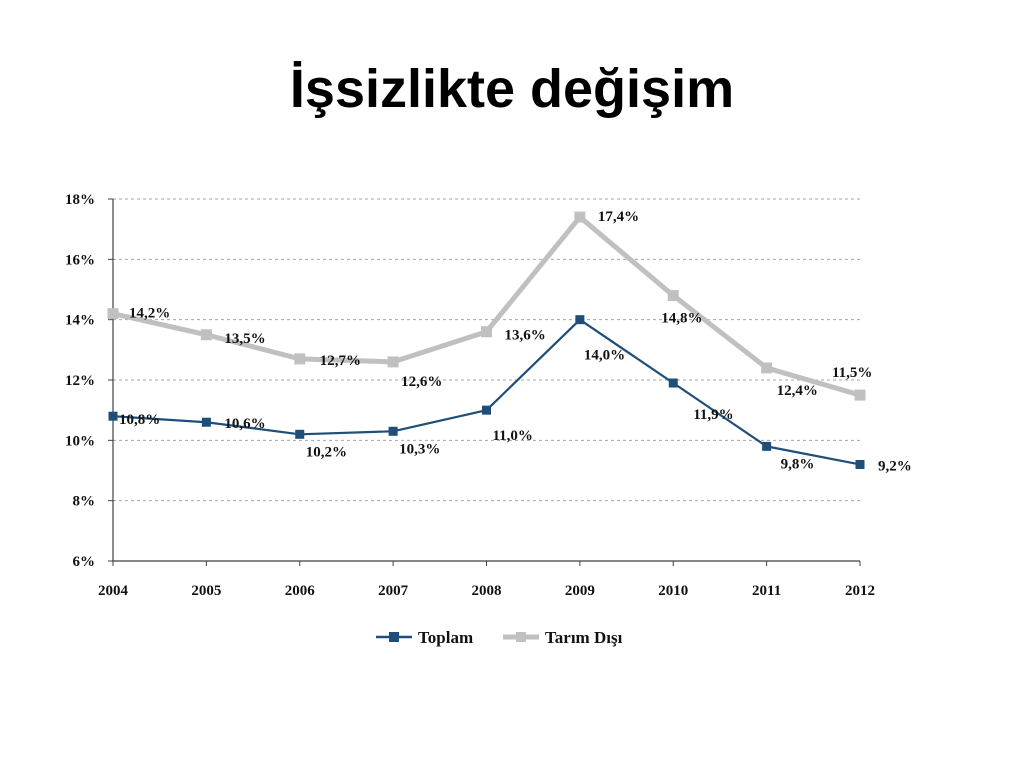 Image resolution: width=1024 pixels, height=768 pixels. I want to click on legend-label: Tarım Dışı, so click(584, 637).